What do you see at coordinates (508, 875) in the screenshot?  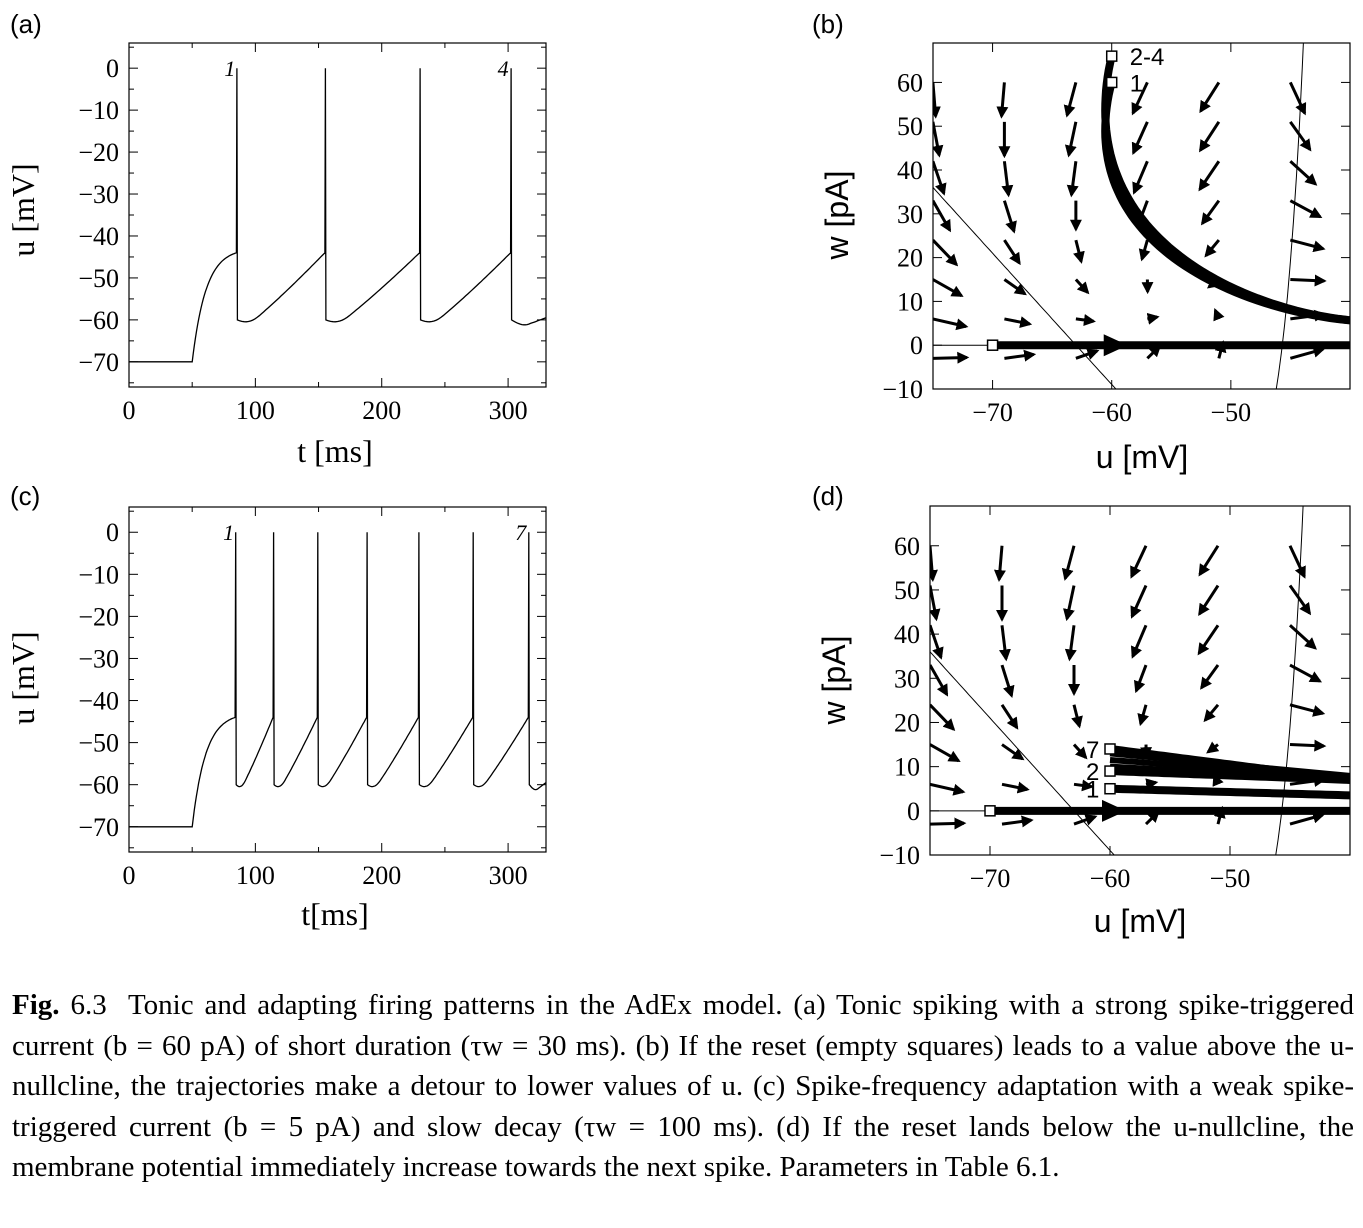 I see `xtick-label: 300` at bounding box center [508, 875].